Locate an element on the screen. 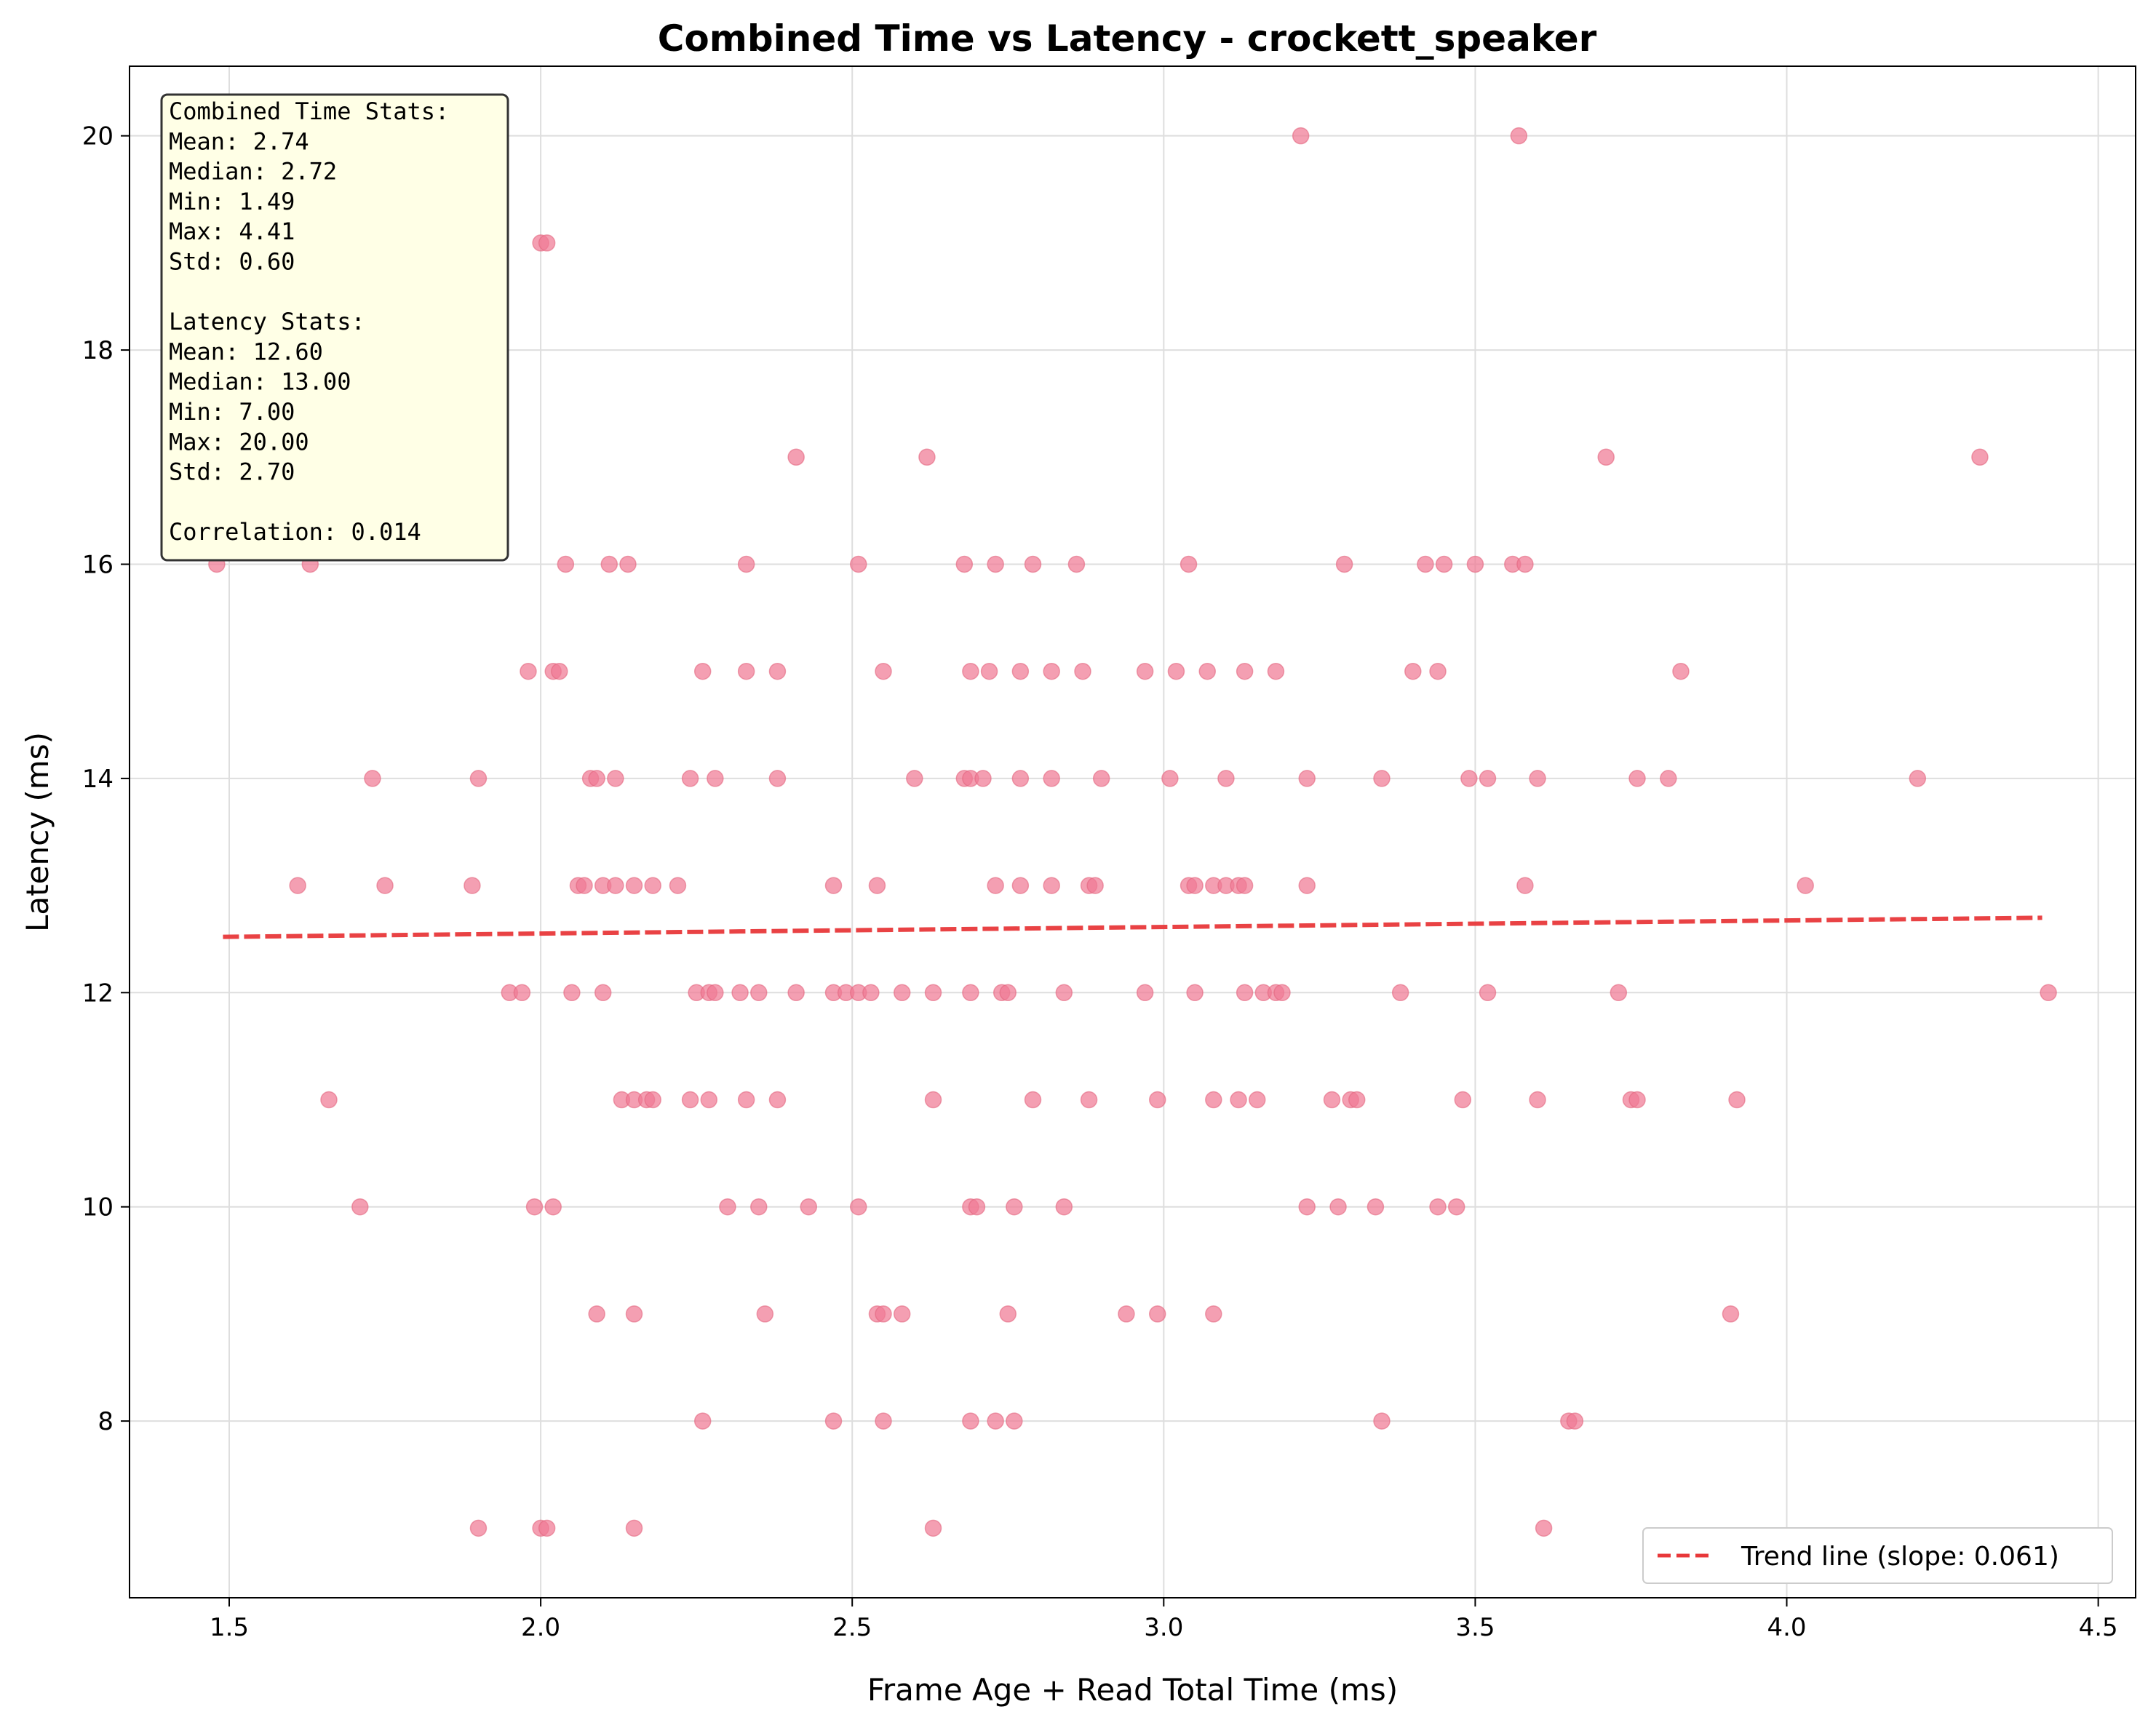 Image resolution: width=2156 pixels, height=1720 pixels. stats-line: Std: 0.60 is located at coordinates (232, 262).